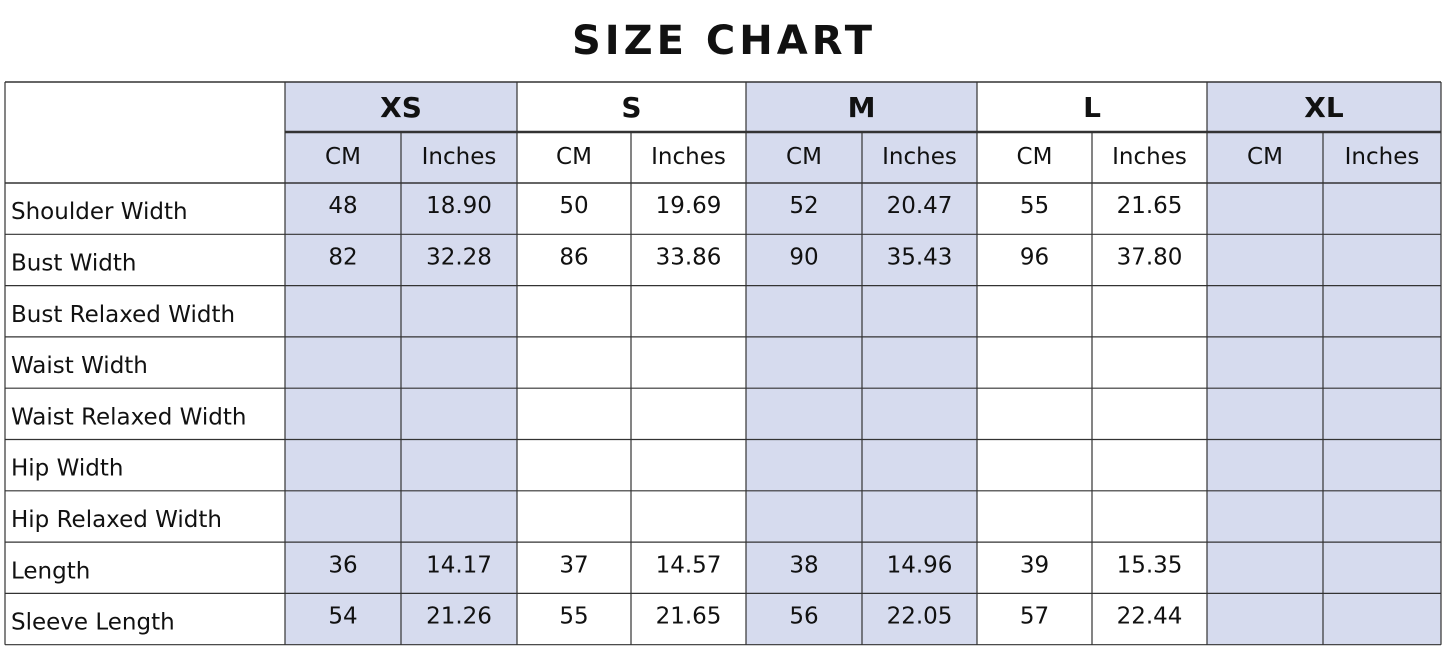 The image size is (1445, 648). What do you see at coordinates (920, 565) in the screenshot?
I see `cell-value: 14.96` at bounding box center [920, 565].